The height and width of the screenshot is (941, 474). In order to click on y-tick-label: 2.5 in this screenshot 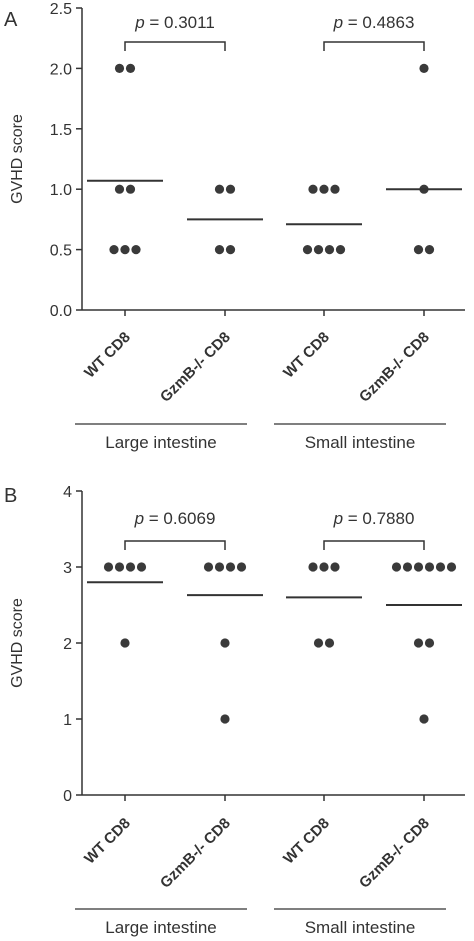, I will do `click(61, 9)`.